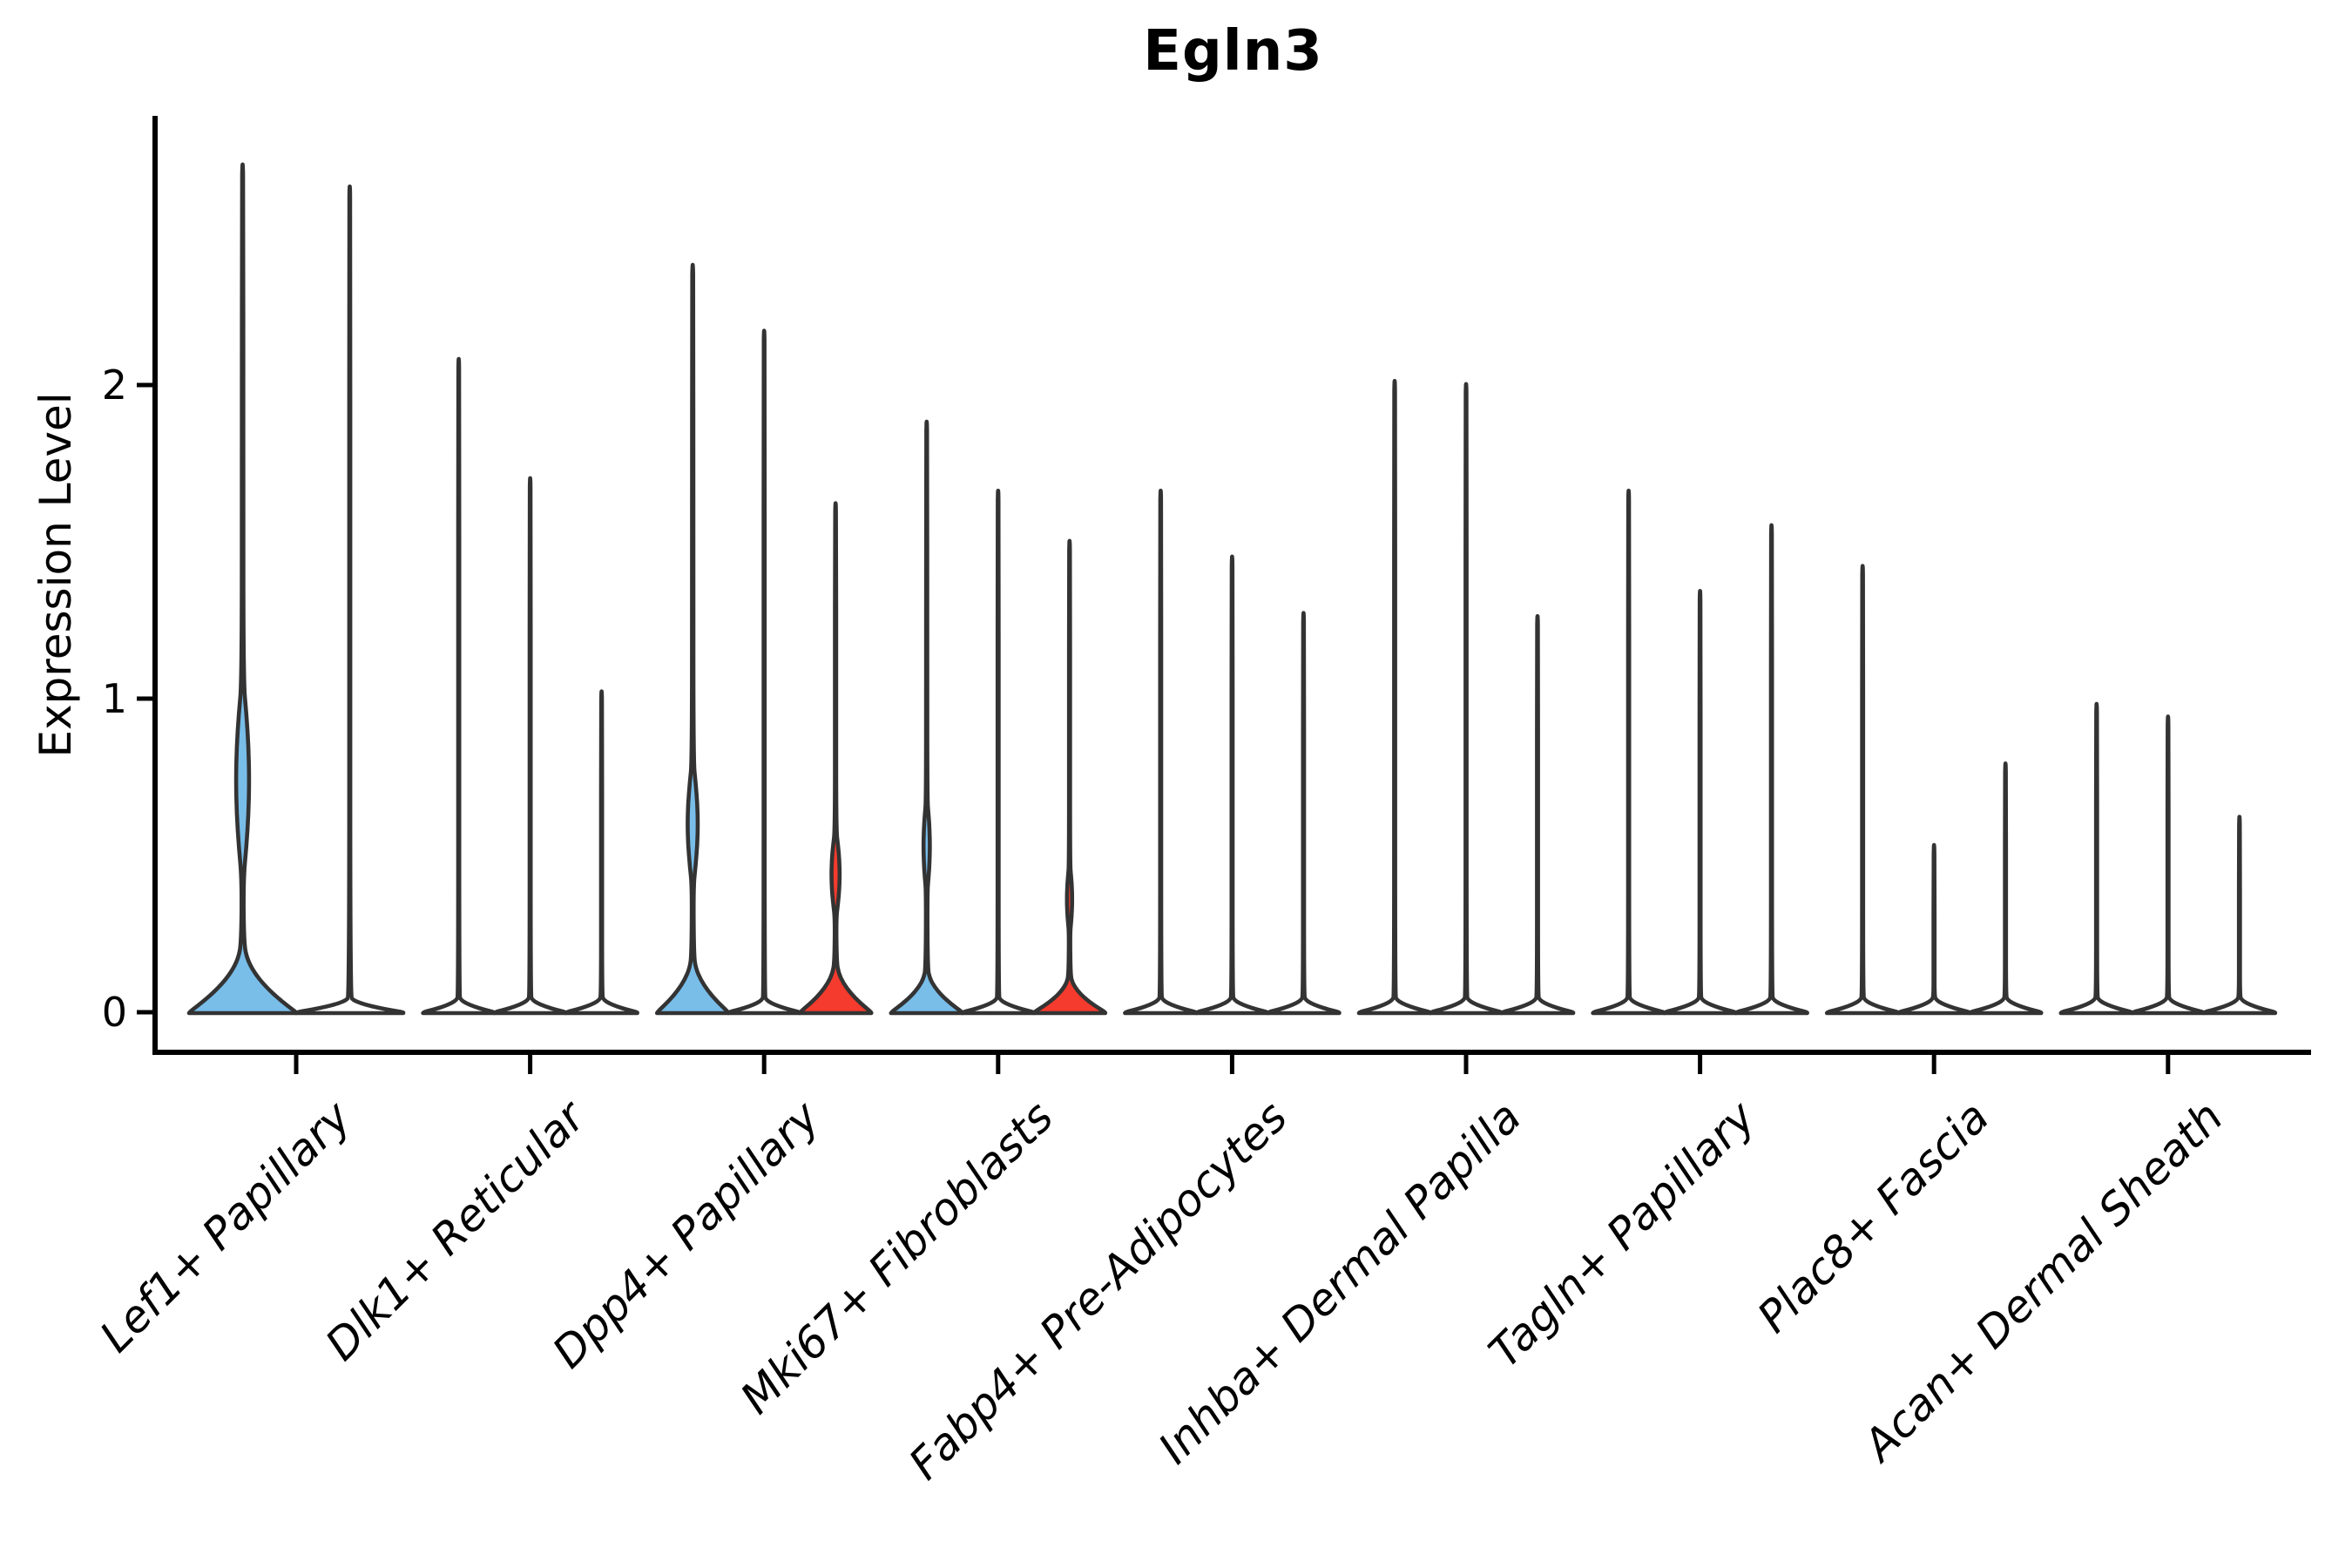  I want to click on y-tick-label: 1, so click(114, 698).